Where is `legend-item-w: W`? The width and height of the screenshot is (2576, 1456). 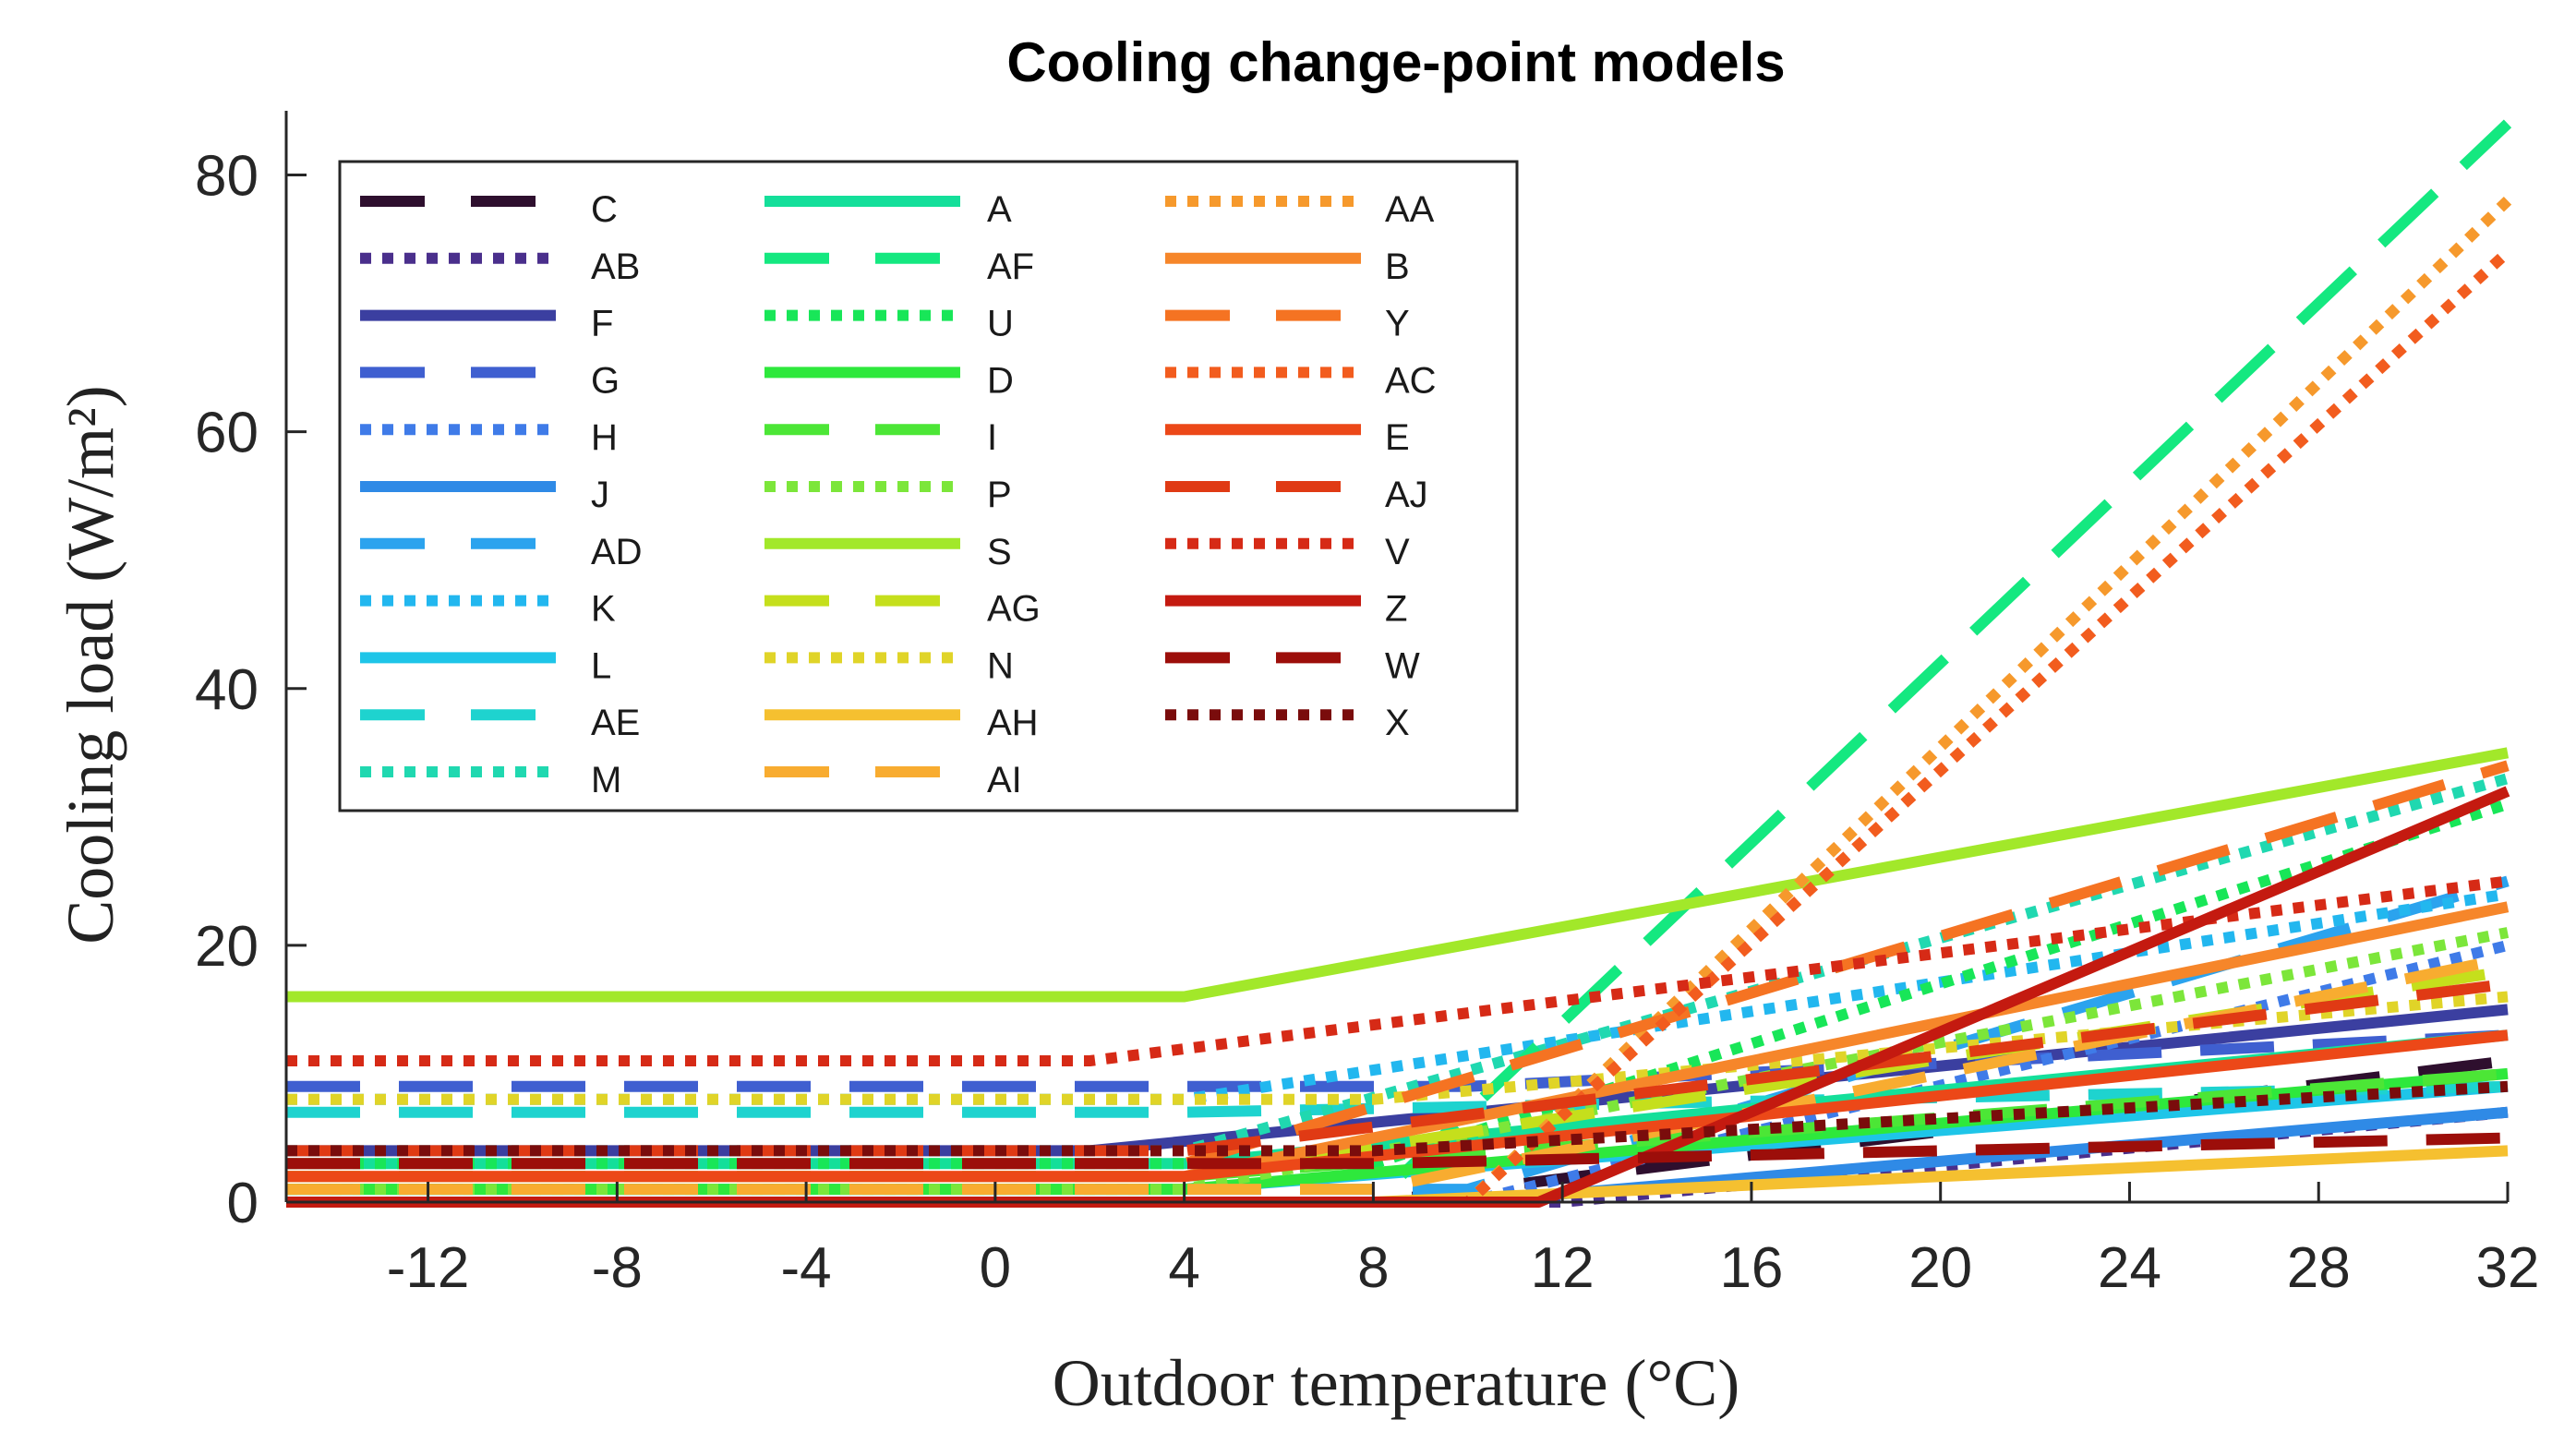 legend-item-w: W is located at coordinates (1292, 665).